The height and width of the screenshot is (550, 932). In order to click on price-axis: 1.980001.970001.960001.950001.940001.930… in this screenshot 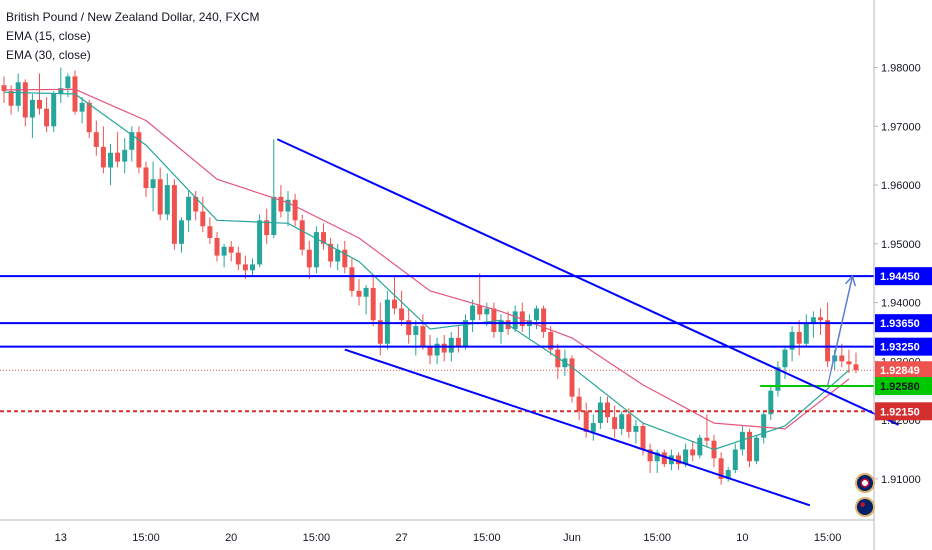, I will do `click(902, 275)`.